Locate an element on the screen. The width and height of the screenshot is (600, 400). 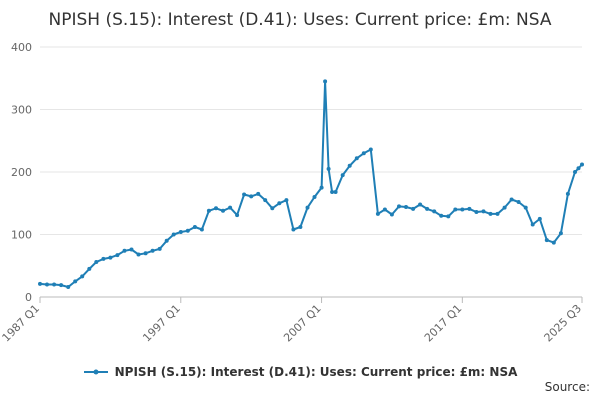
x-tick-label: 2007 Q1 is located at coordinates (302, 323).